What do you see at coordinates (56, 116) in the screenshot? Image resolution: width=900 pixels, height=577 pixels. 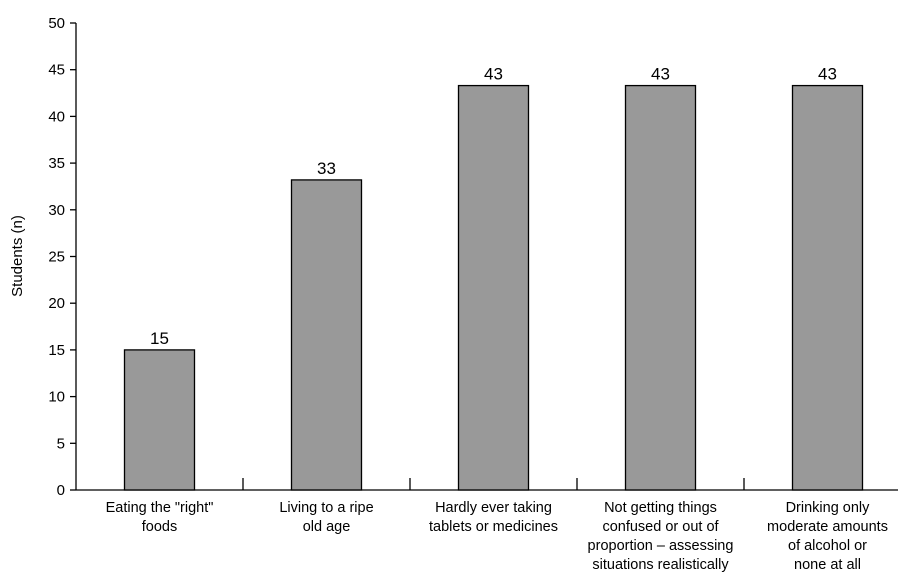 I see `y-tick-label: 40` at bounding box center [56, 116].